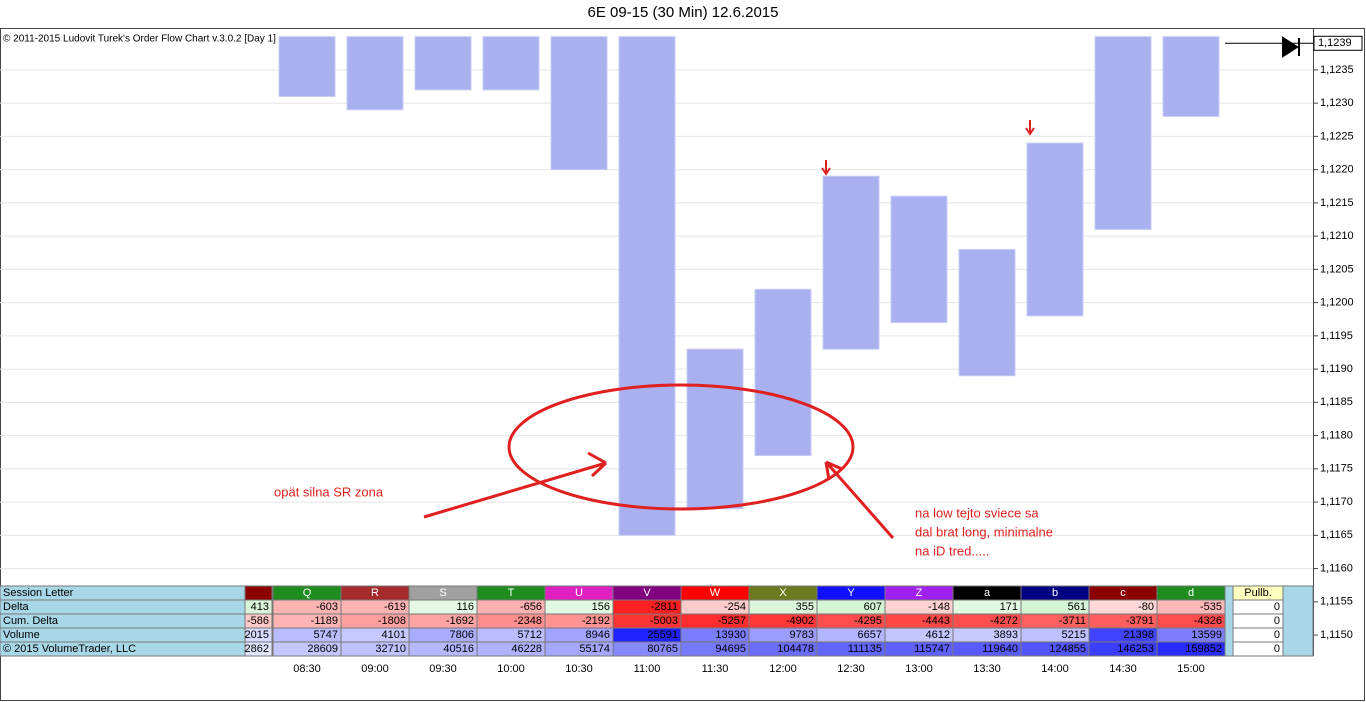 The height and width of the screenshot is (702, 1366). What do you see at coordinates (662, 649) in the screenshot?
I see `cell-value: 80765` at bounding box center [662, 649].